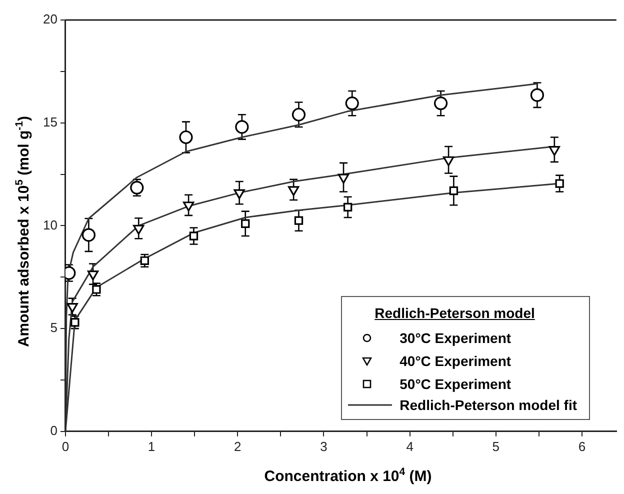 The width and height of the screenshot is (624, 494). I want to click on x-tick-label: 5, so click(496, 446).